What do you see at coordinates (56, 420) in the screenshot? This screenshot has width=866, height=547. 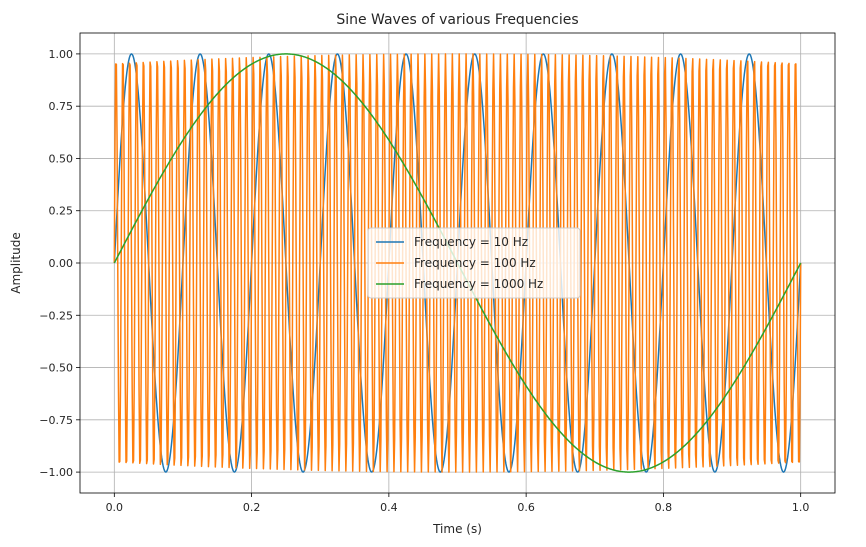 I see `y-tick-label: −0.75` at bounding box center [56, 420].